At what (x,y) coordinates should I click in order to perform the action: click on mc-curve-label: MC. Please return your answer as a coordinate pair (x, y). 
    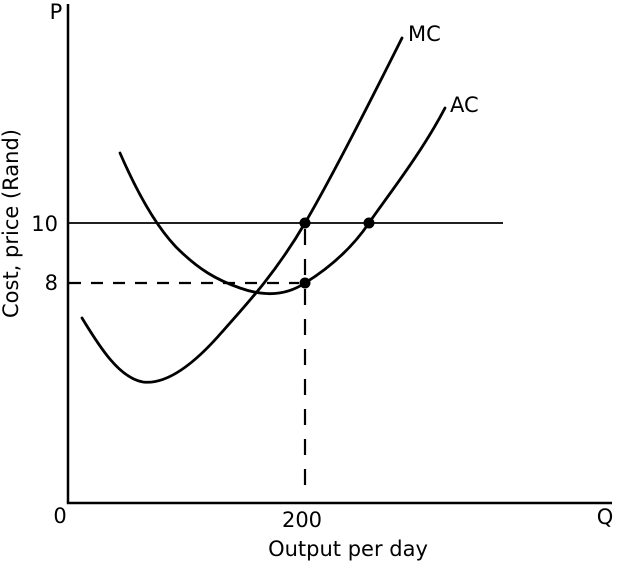
    Looking at the image, I should click on (424, 34).